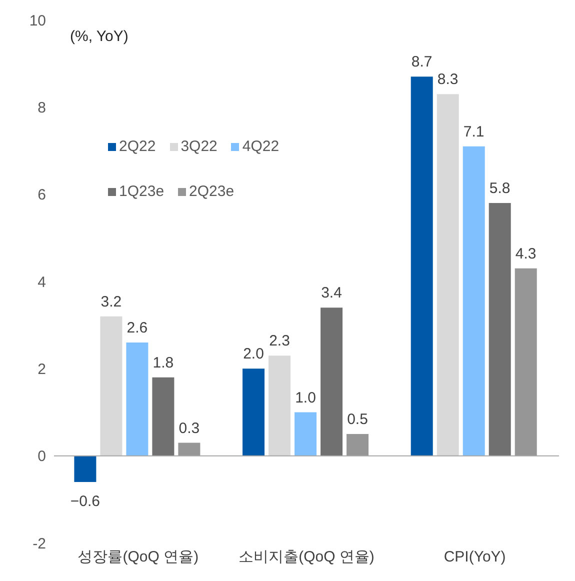  What do you see at coordinates (42, 369) in the screenshot?
I see `y-tick-label: 2` at bounding box center [42, 369].